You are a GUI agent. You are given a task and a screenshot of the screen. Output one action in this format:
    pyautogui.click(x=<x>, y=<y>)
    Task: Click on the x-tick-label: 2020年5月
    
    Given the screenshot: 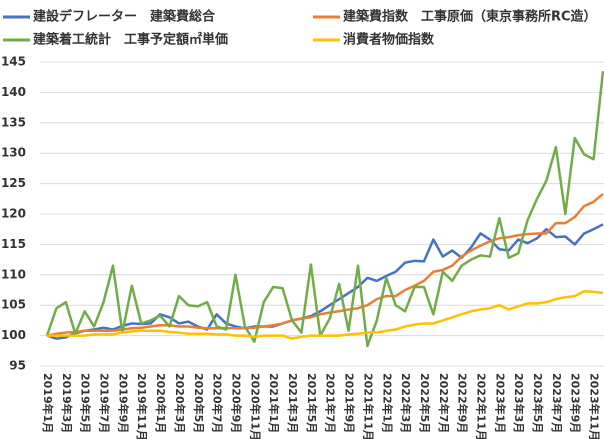 What is the action you would take?
    pyautogui.click(x=199, y=403)
    